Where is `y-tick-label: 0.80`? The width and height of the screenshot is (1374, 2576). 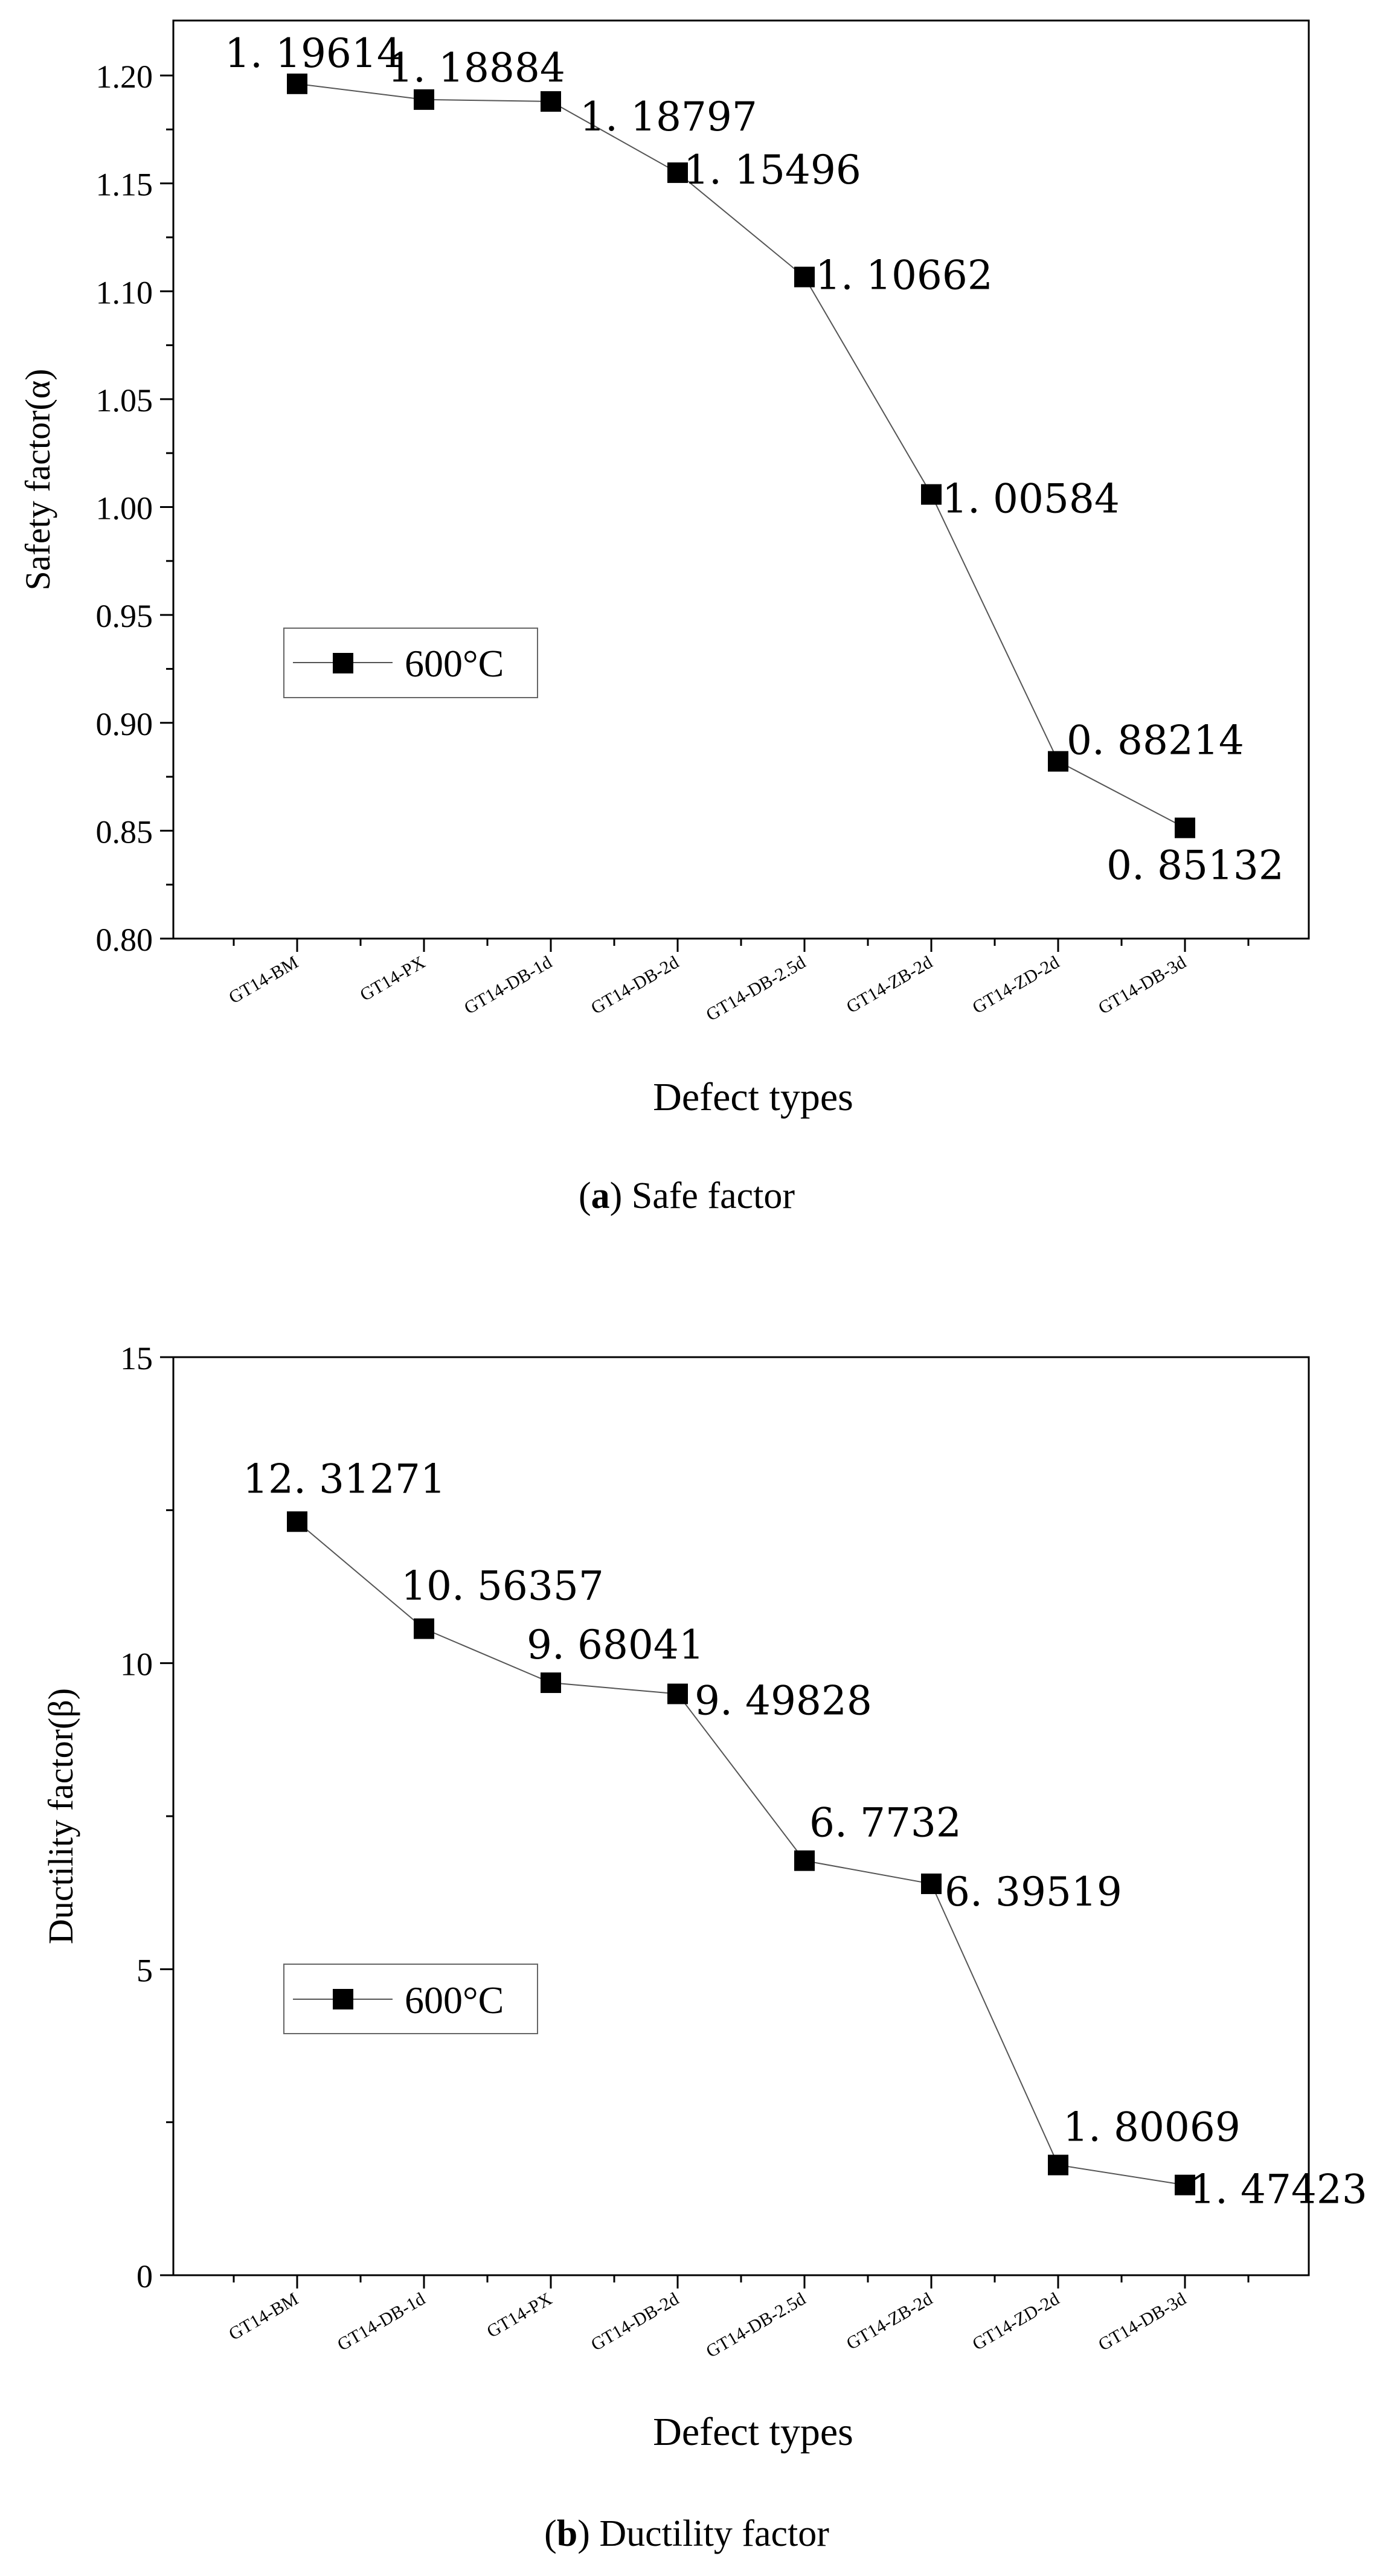
y-tick-label: 0.80 is located at coordinates (124, 940).